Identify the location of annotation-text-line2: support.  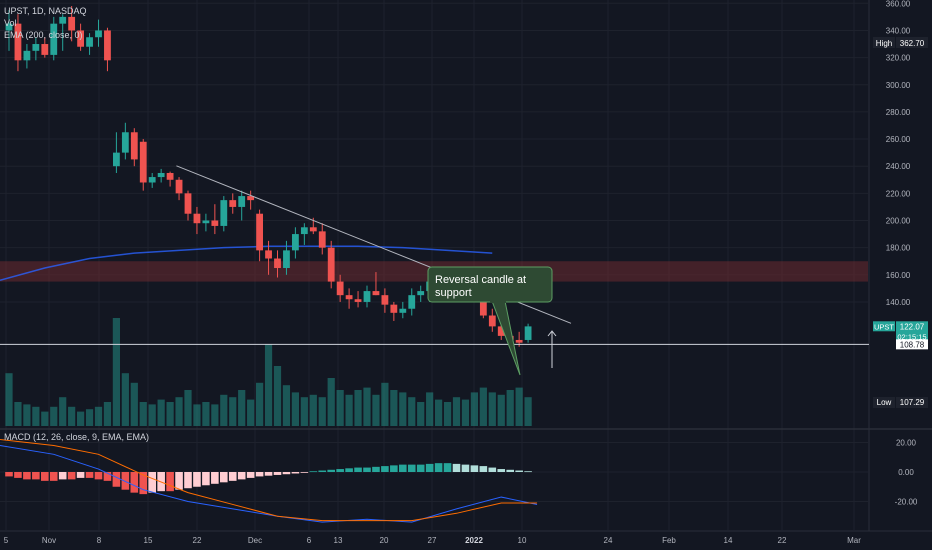
(453, 293).